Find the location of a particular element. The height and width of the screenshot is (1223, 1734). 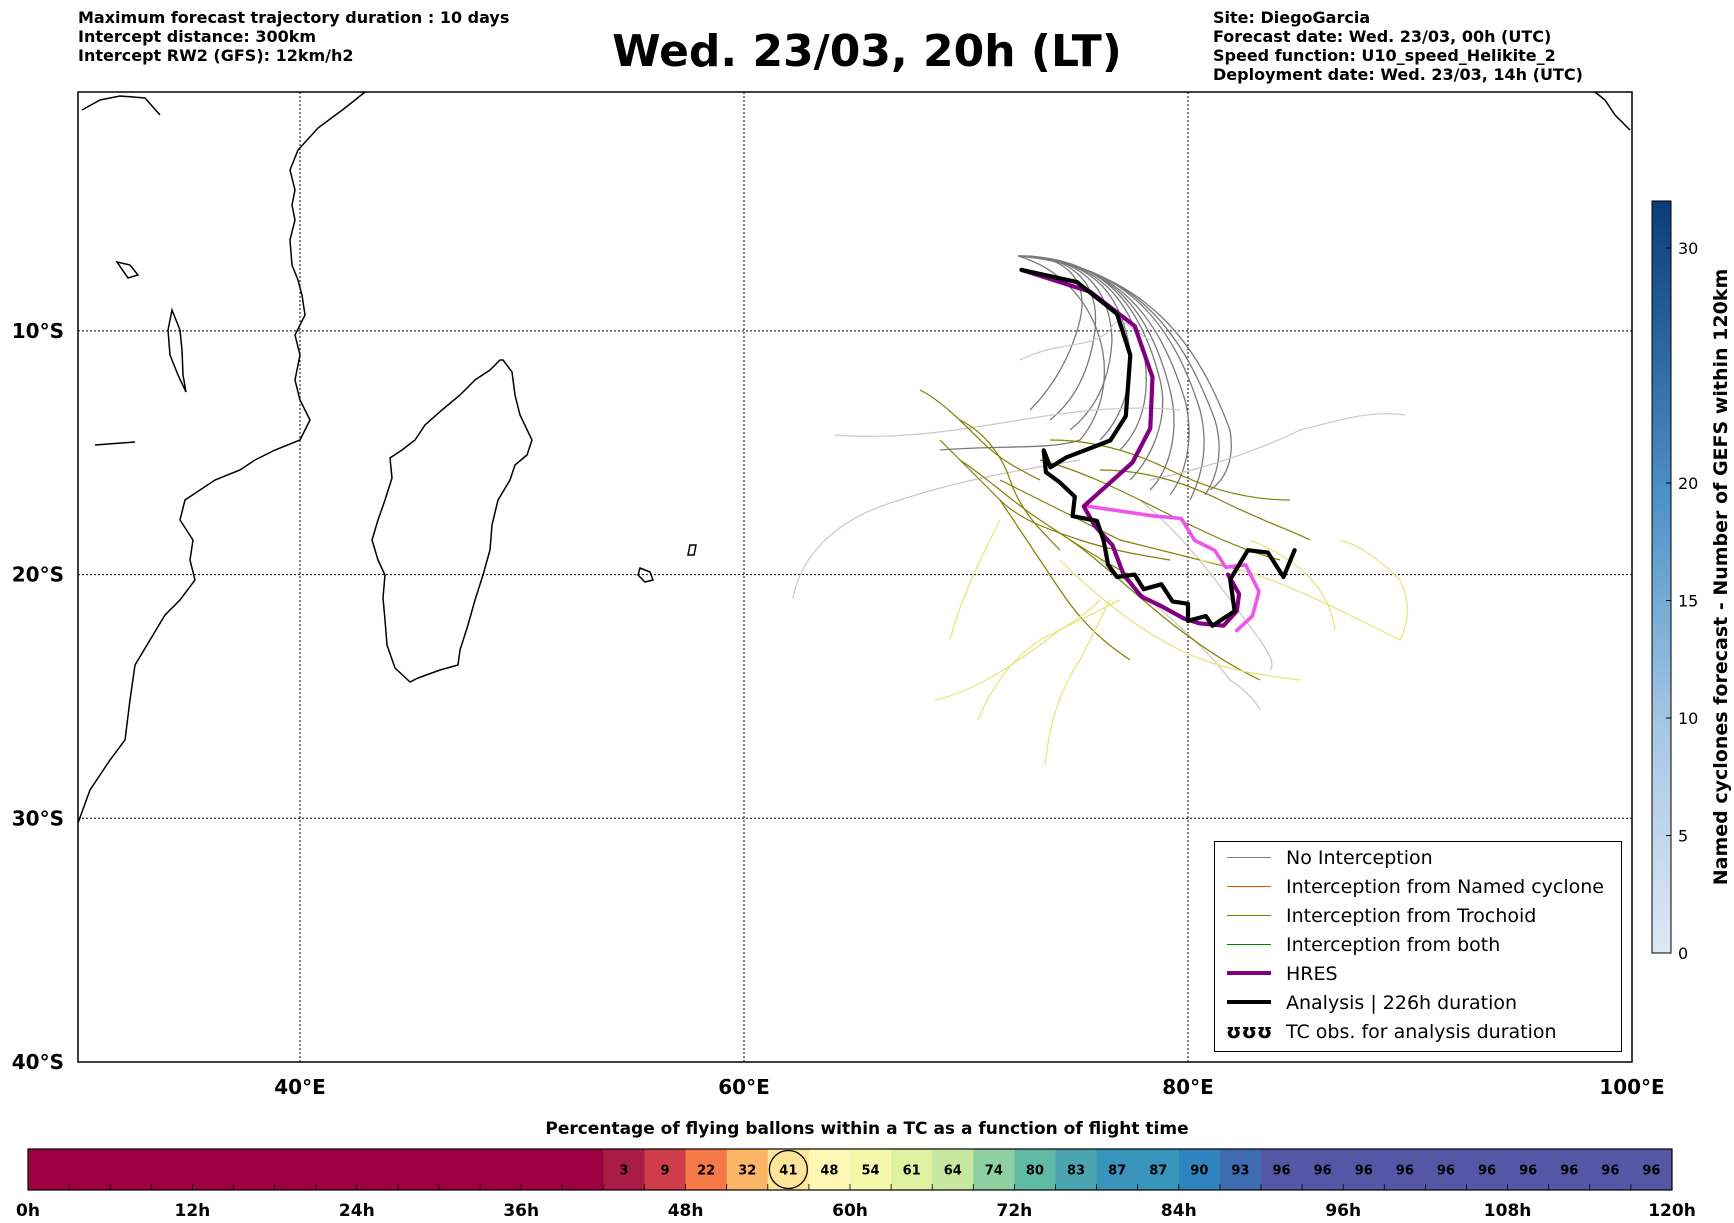

no-interception-light-tracks is located at coordinates (1099, 515).